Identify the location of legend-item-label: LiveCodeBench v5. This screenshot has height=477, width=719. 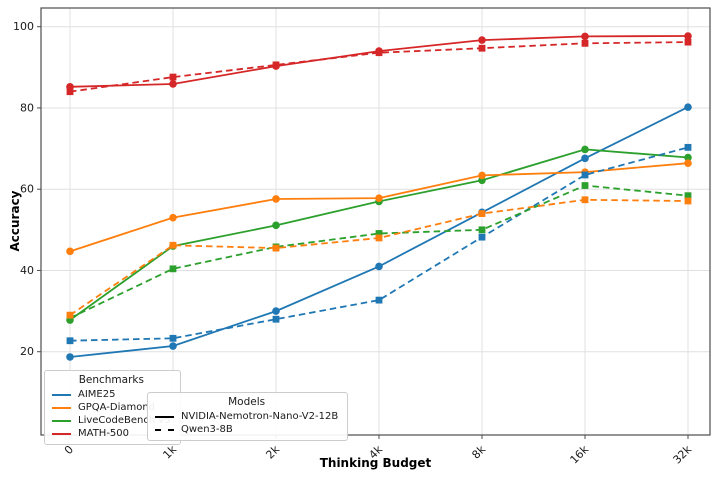
(124, 420).